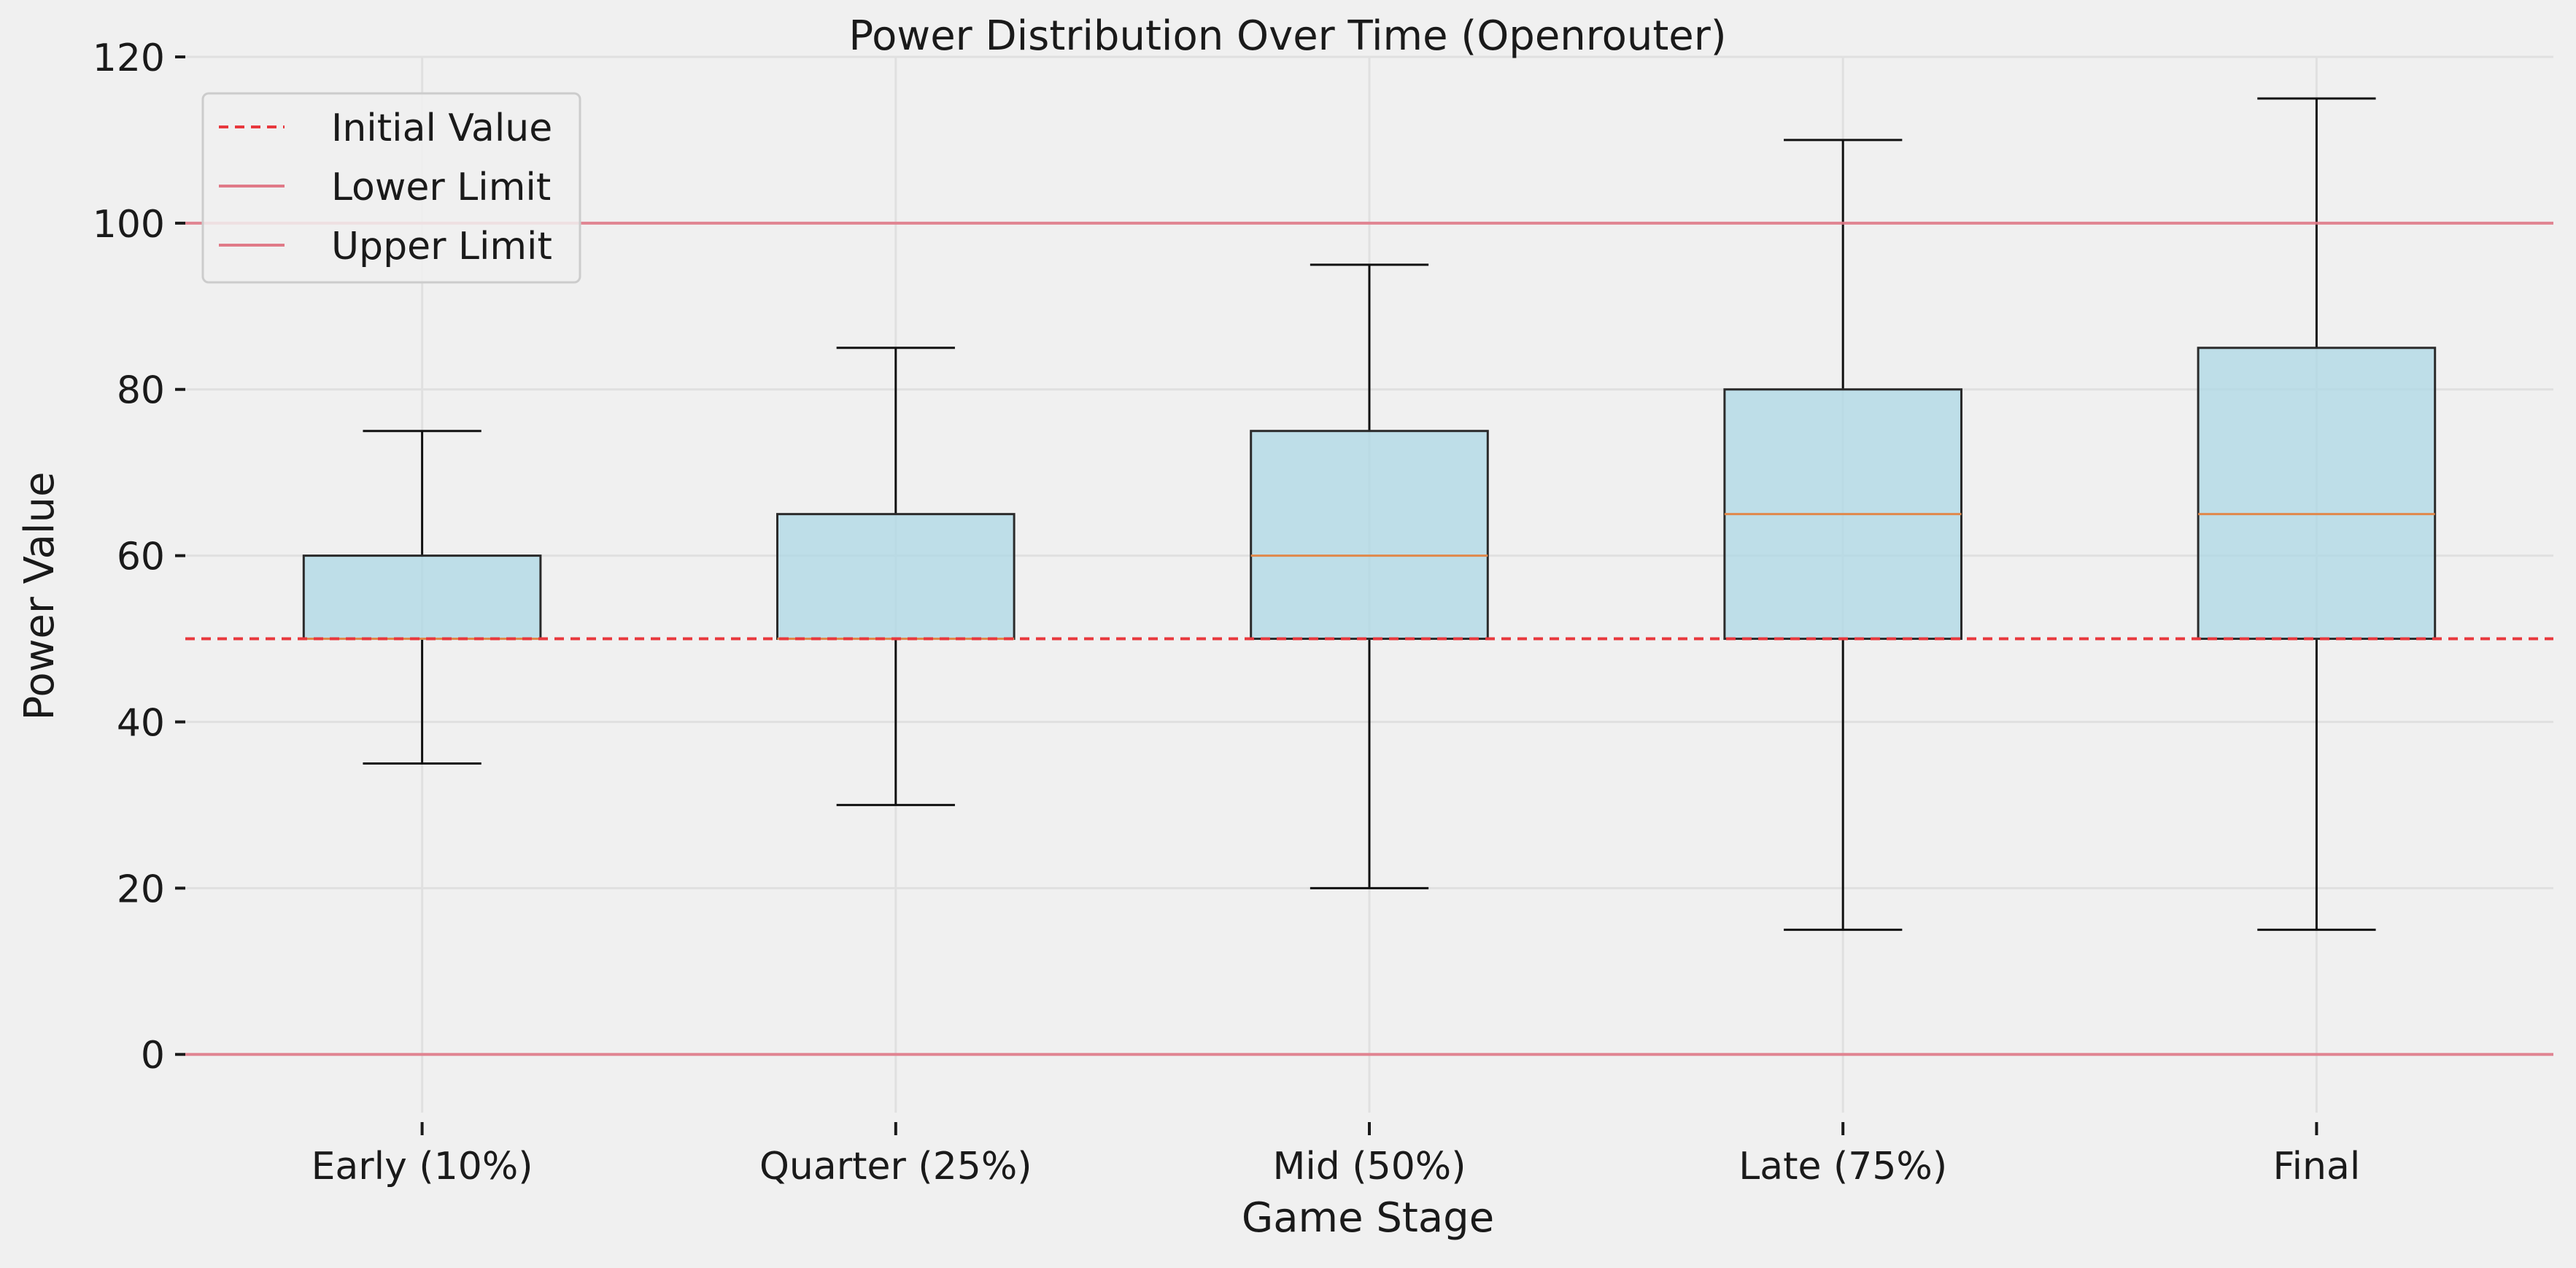 Image resolution: width=2576 pixels, height=1268 pixels. What do you see at coordinates (2316, 1166) in the screenshot?
I see `x-tick-label: Final` at bounding box center [2316, 1166].